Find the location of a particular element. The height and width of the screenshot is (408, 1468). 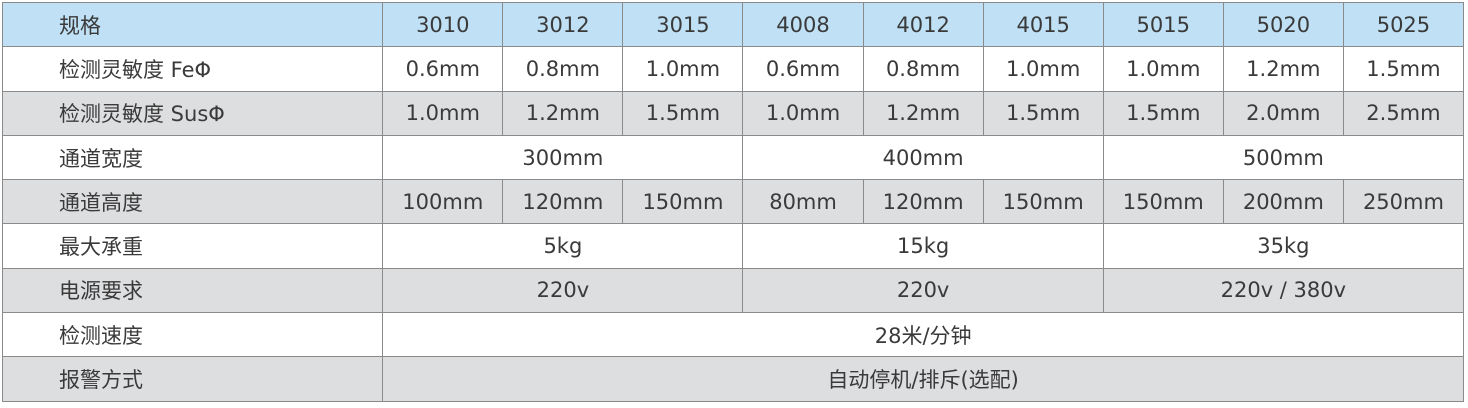

value-cell: 35kg is located at coordinates (1283, 246).